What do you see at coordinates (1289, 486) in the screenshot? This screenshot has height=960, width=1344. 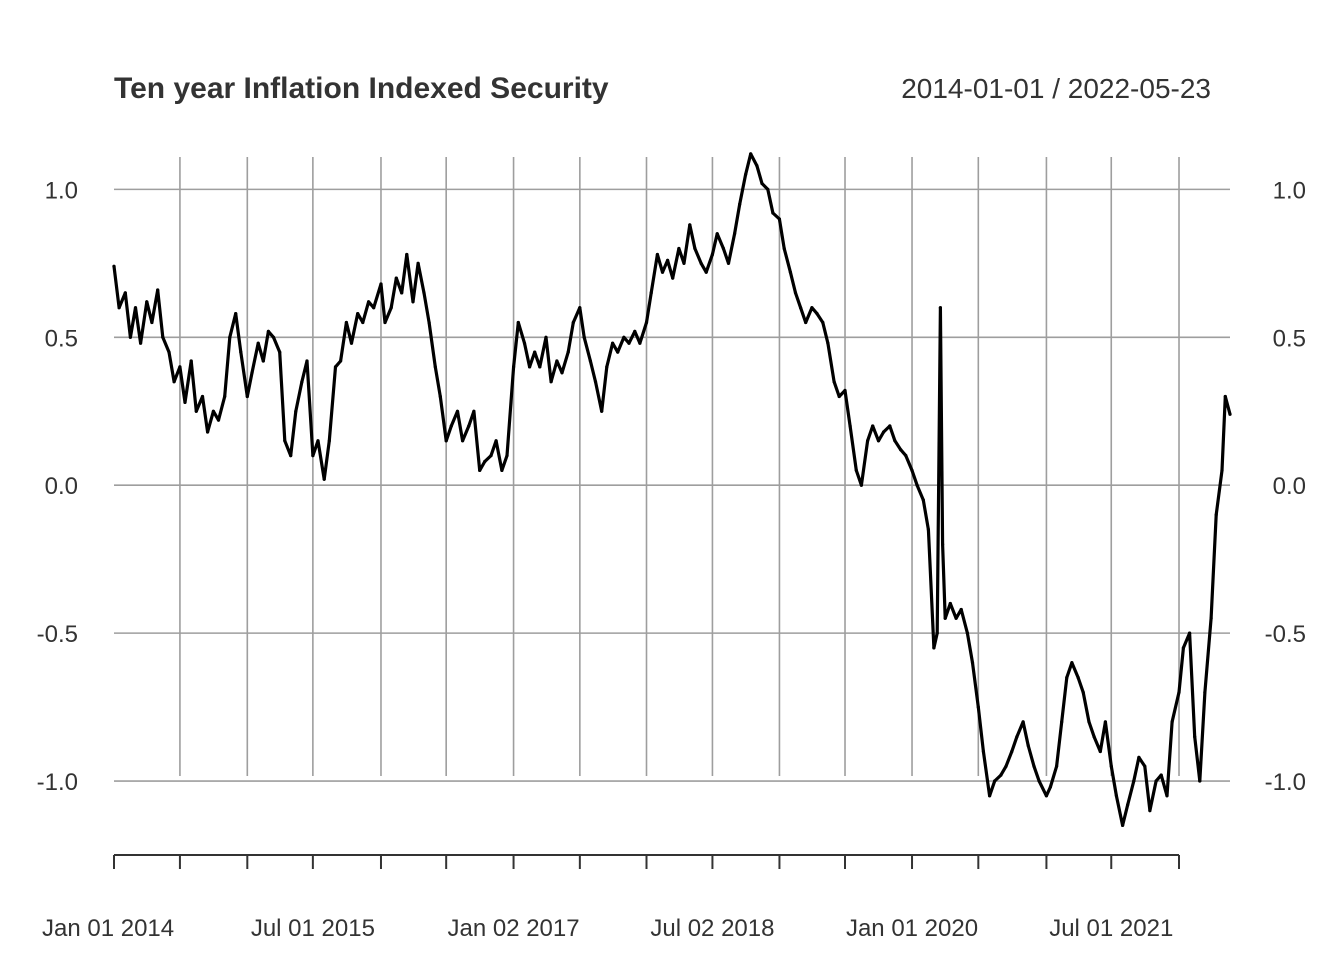 I see `y-tick-label-right: 0.0` at bounding box center [1289, 486].